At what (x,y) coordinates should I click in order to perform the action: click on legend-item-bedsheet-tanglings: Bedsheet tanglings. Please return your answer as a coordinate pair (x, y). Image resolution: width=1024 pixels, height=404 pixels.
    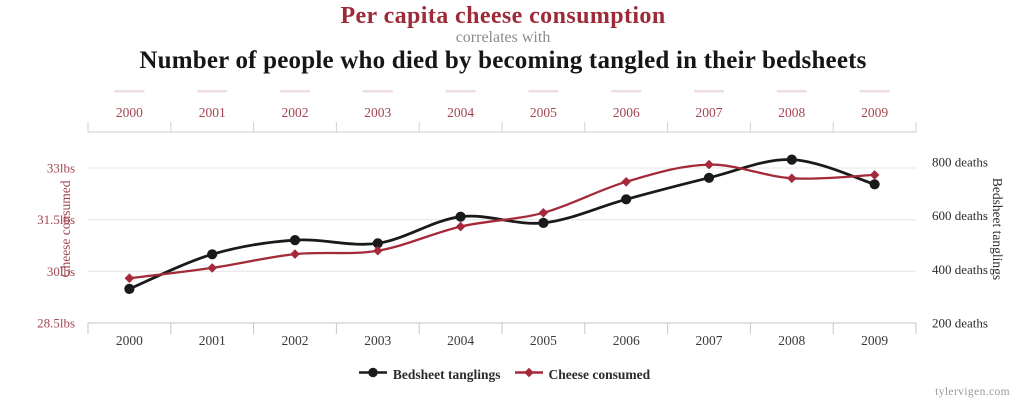
    Looking at the image, I should click on (429, 374).